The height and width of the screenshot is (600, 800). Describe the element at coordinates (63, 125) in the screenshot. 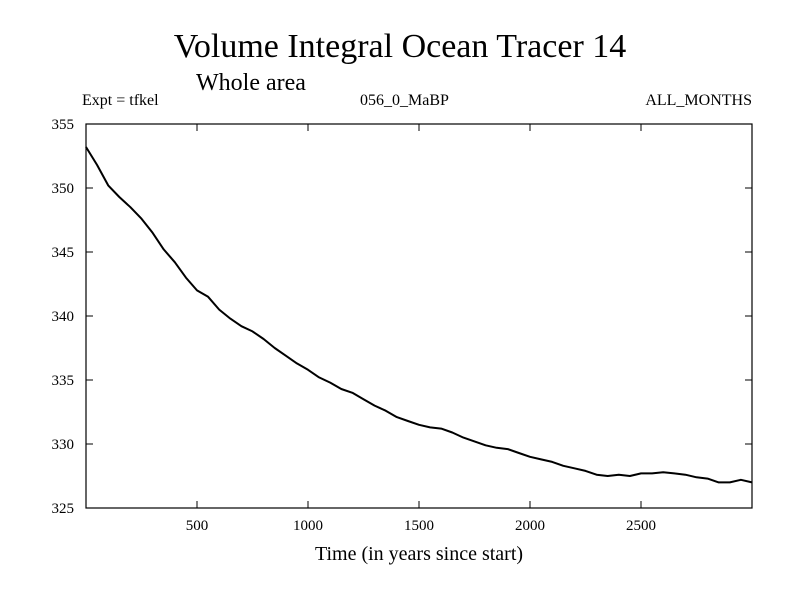

I see `y-tick-label-355: 355` at that location.